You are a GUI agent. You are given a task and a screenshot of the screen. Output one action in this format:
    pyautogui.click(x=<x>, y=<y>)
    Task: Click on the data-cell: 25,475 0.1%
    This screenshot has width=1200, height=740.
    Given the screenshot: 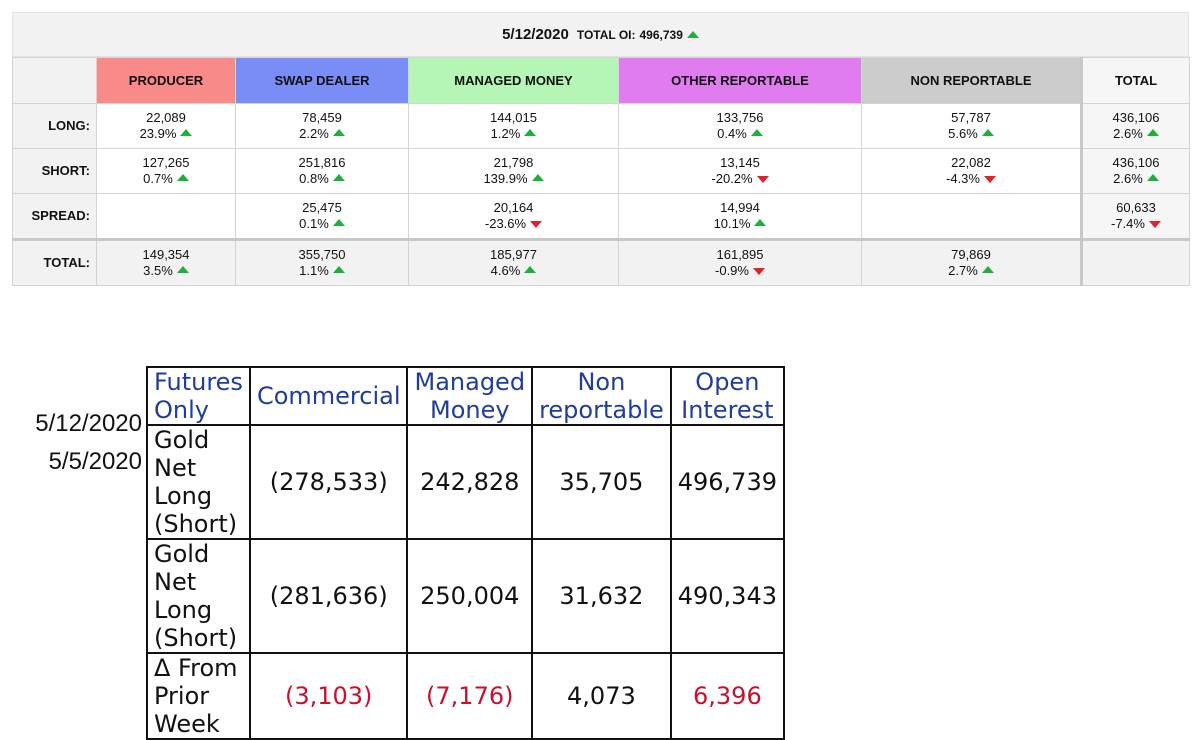 What is the action you would take?
    pyautogui.click(x=322, y=216)
    